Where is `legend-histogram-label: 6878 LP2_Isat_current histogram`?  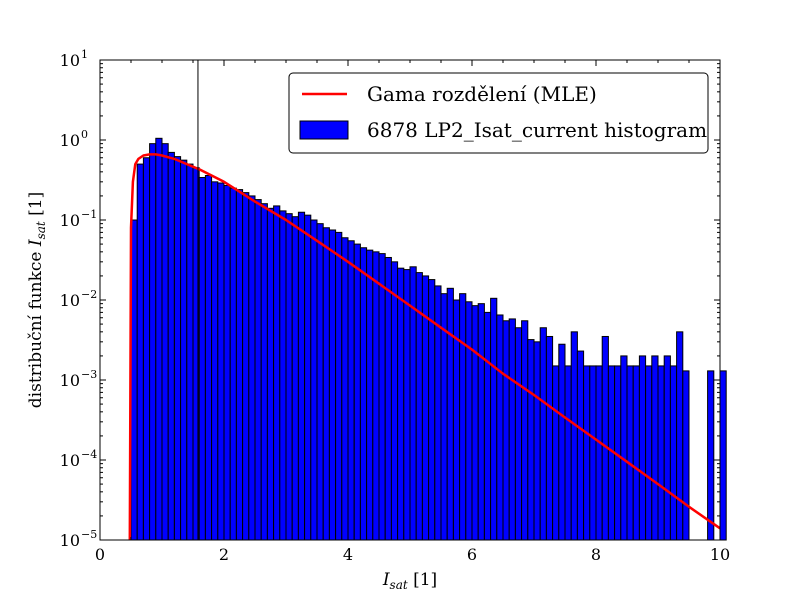
legend-histogram-label: 6878 LP2_Isat_current histogram is located at coordinates (537, 130).